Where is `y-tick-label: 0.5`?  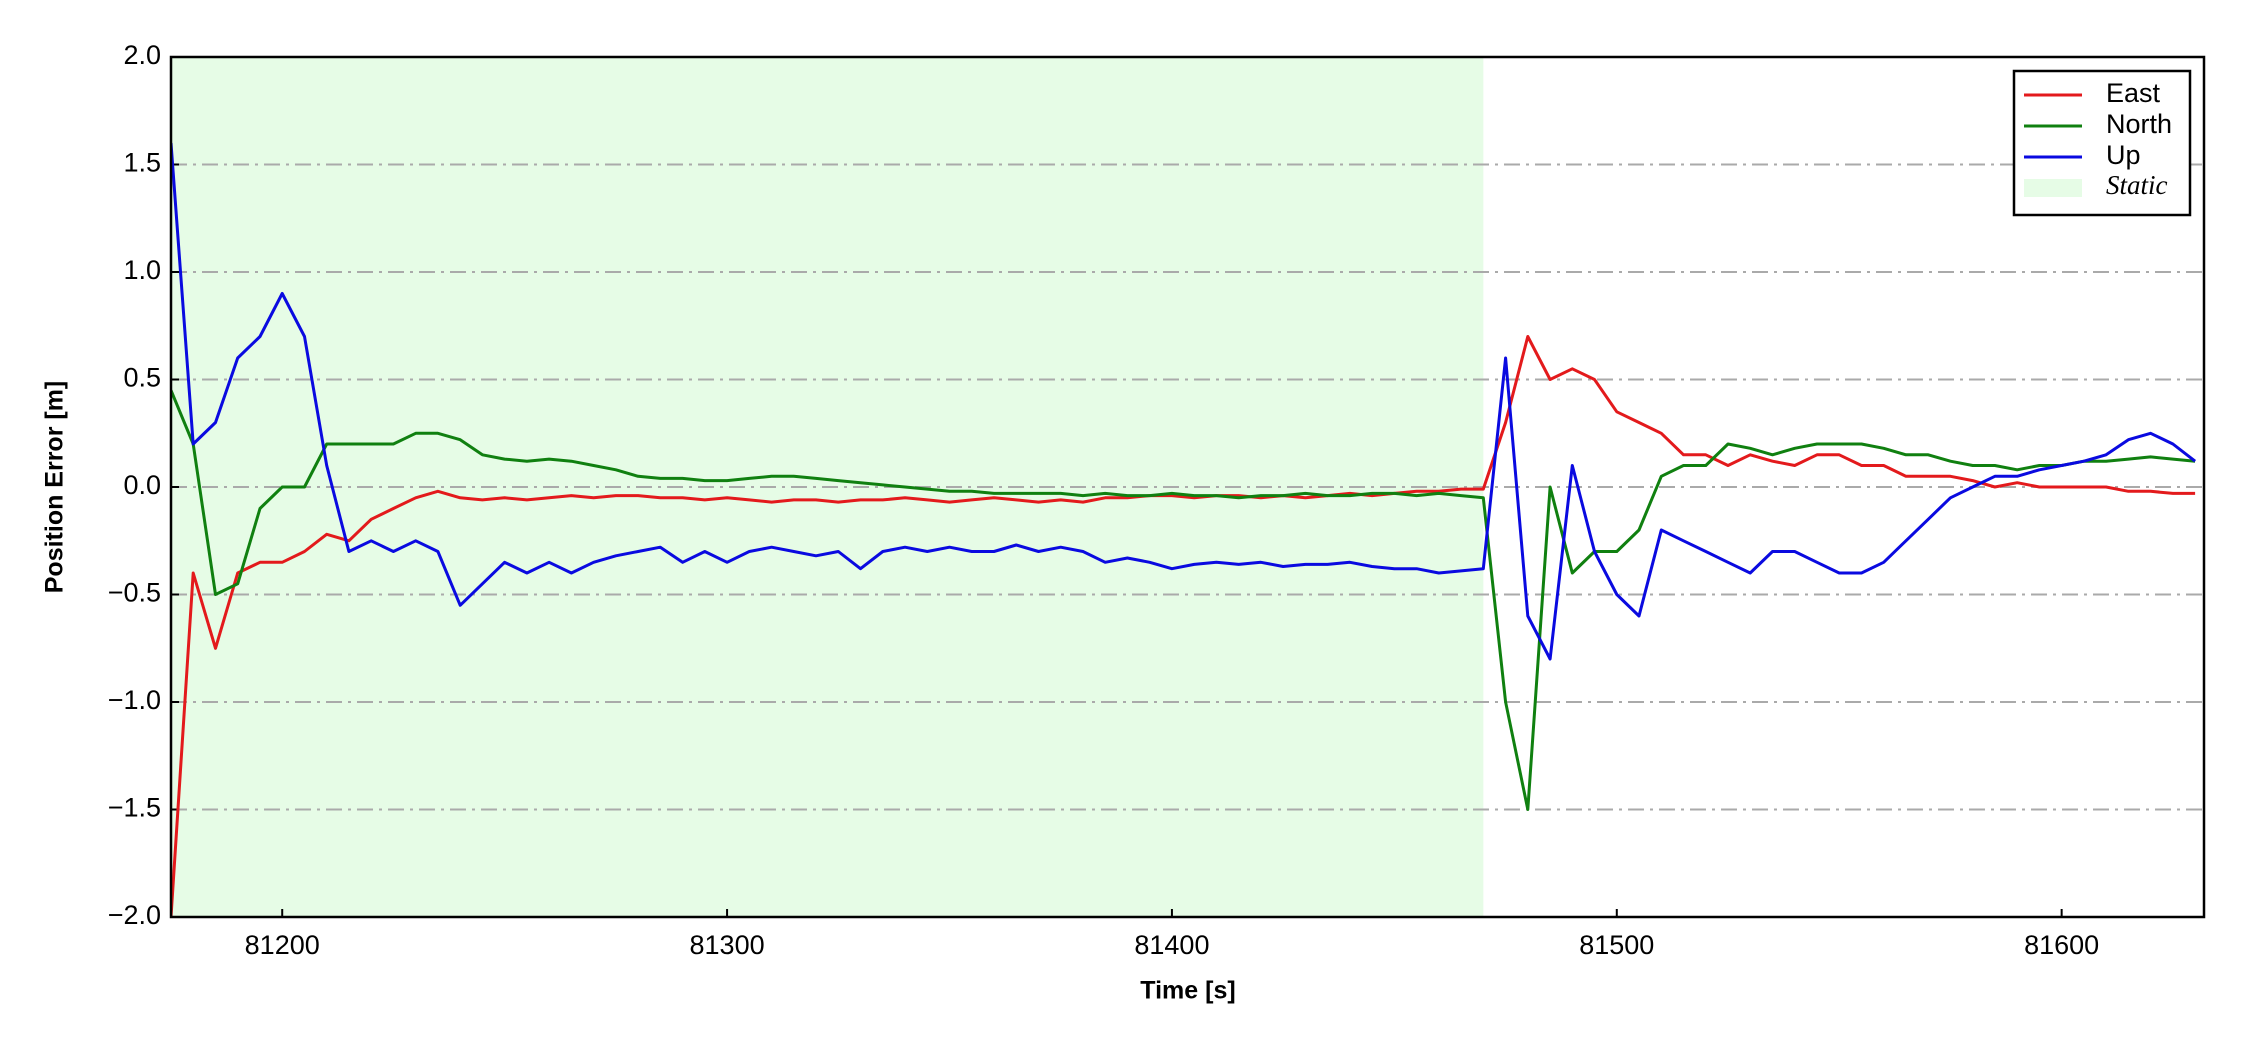
y-tick-label: 0.5 is located at coordinates (142, 378).